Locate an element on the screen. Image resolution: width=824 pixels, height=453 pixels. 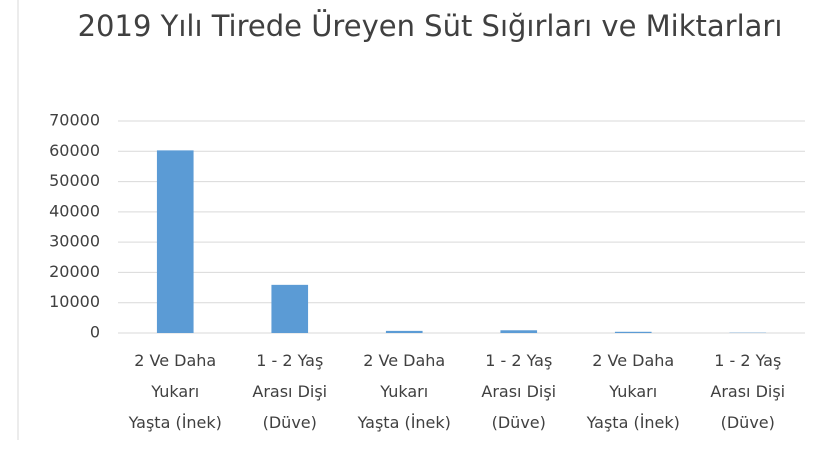
y-tick-label: 10000 is located at coordinates (74, 301).